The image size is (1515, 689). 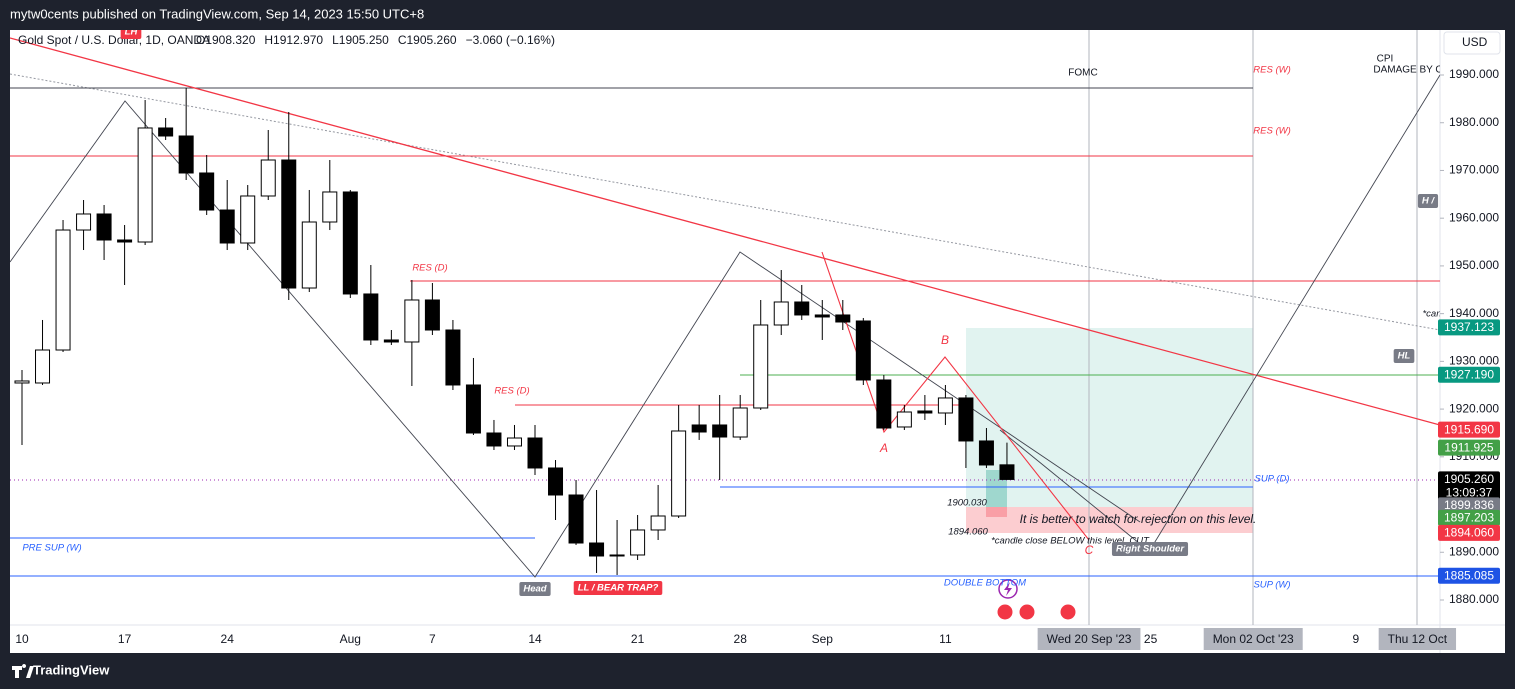 I want to click on y-tick-label: 1880.000, so click(x=1474, y=599).